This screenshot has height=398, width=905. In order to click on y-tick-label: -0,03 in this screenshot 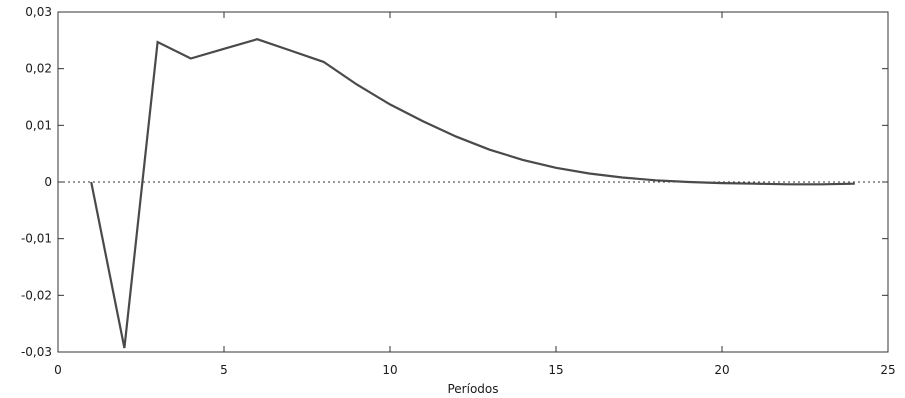, I will do `click(36, 352)`.